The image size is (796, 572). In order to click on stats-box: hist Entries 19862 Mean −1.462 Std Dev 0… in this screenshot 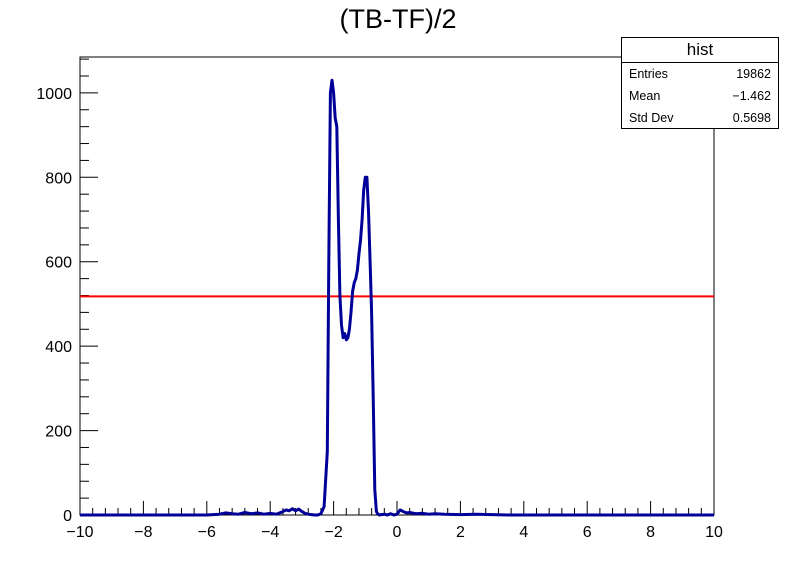, I will do `click(700, 83)`.